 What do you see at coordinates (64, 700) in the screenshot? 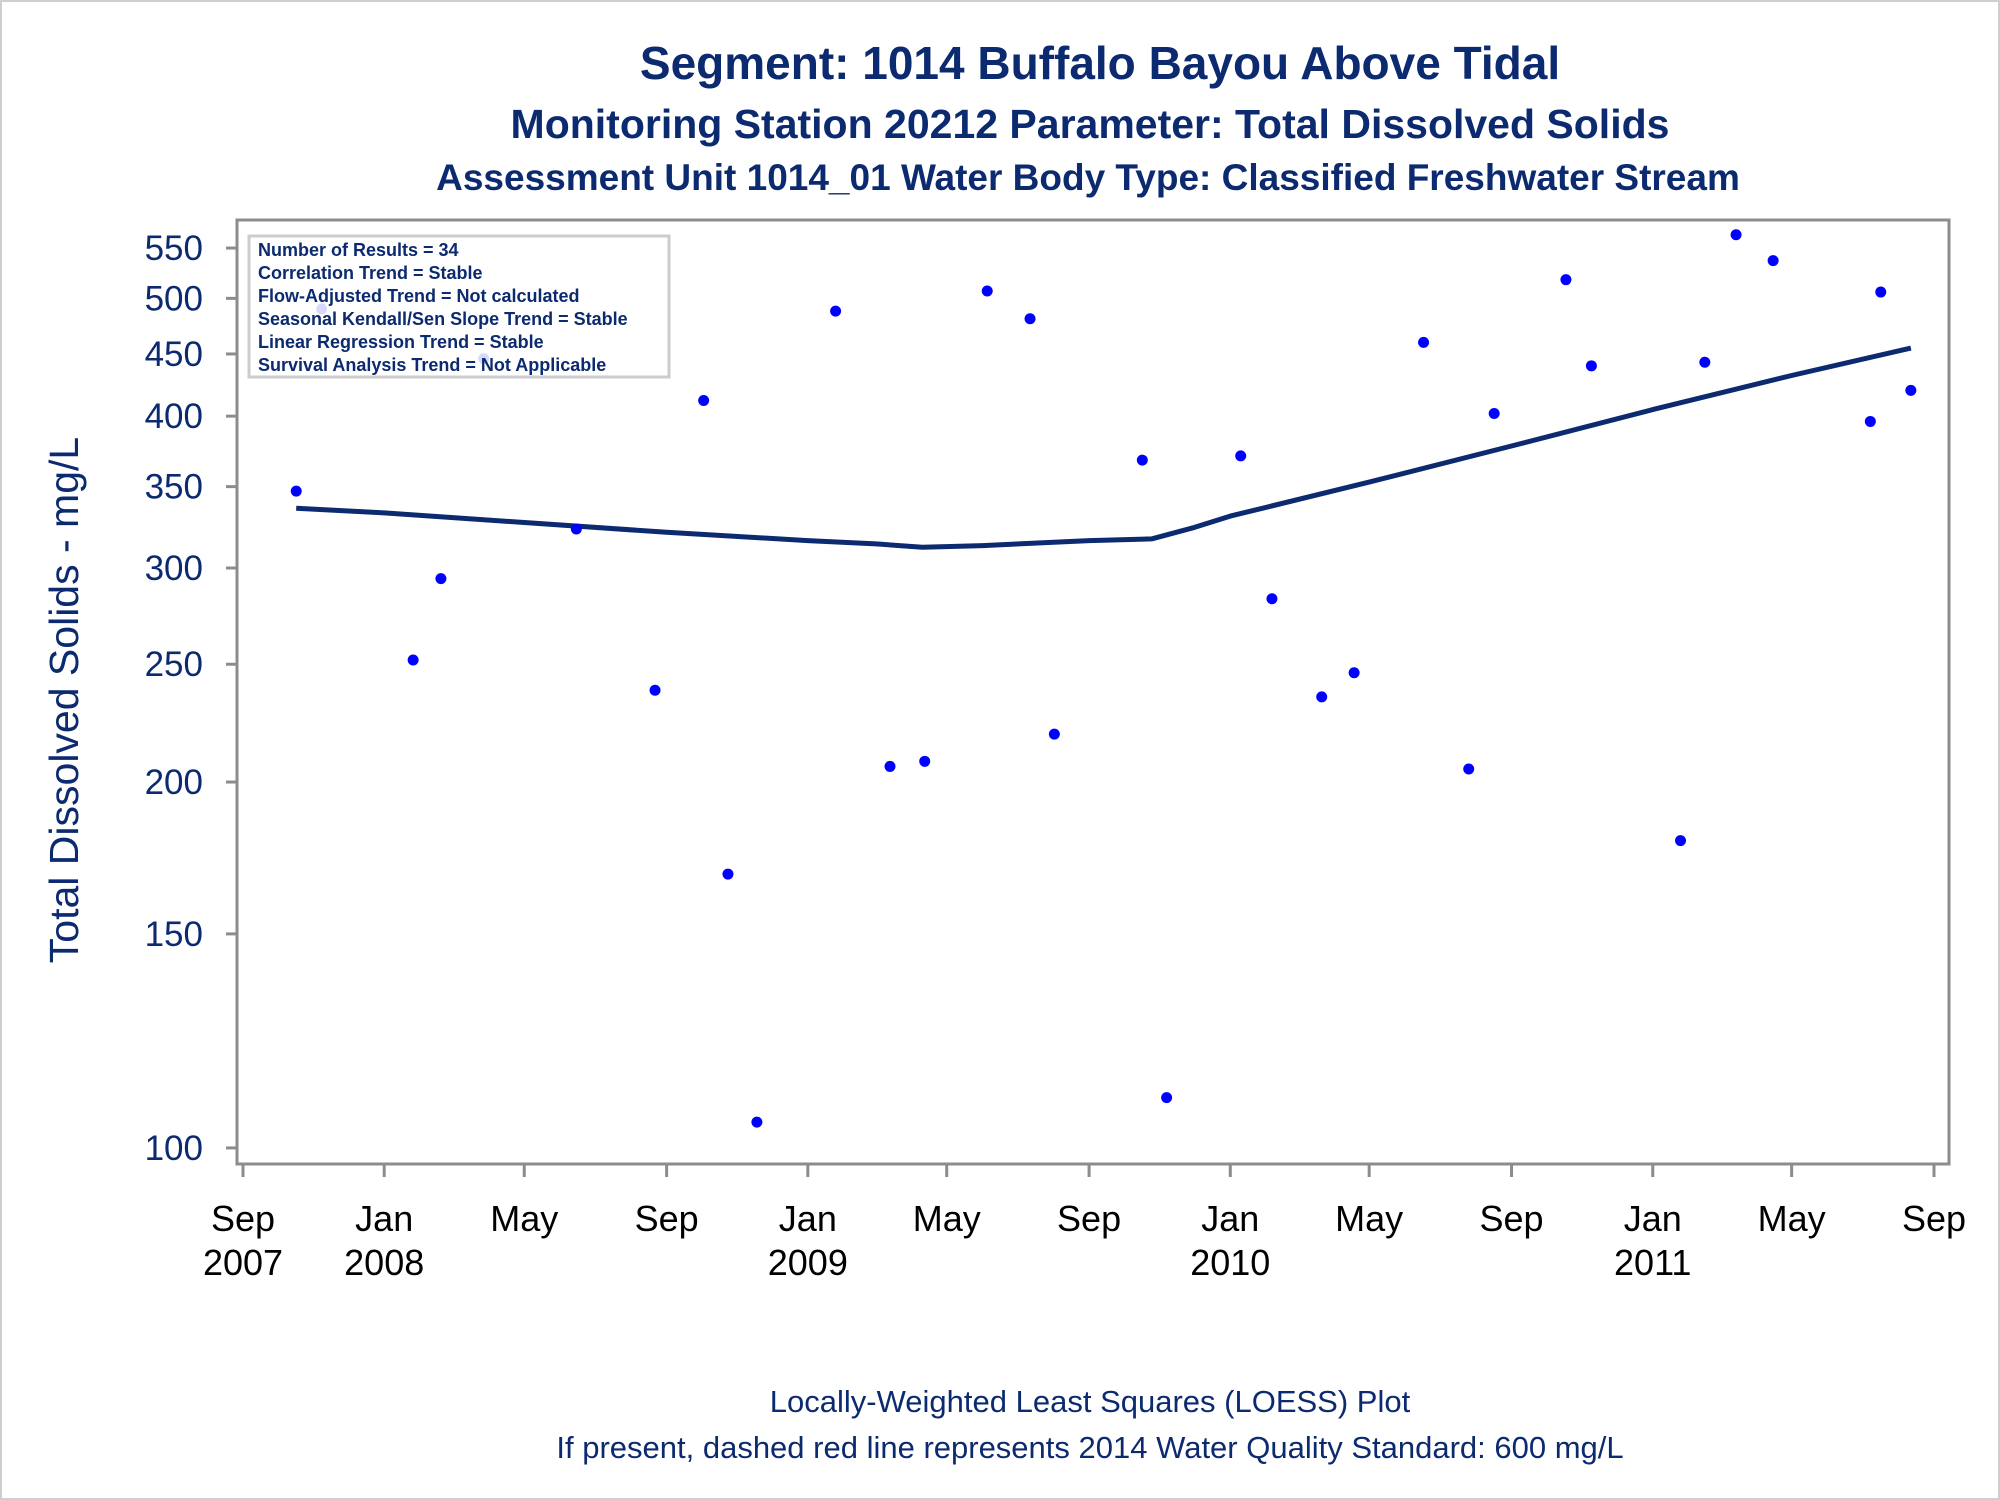
I see `y-axis-label: Total Dissolved Solids - mg/L` at bounding box center [64, 700].